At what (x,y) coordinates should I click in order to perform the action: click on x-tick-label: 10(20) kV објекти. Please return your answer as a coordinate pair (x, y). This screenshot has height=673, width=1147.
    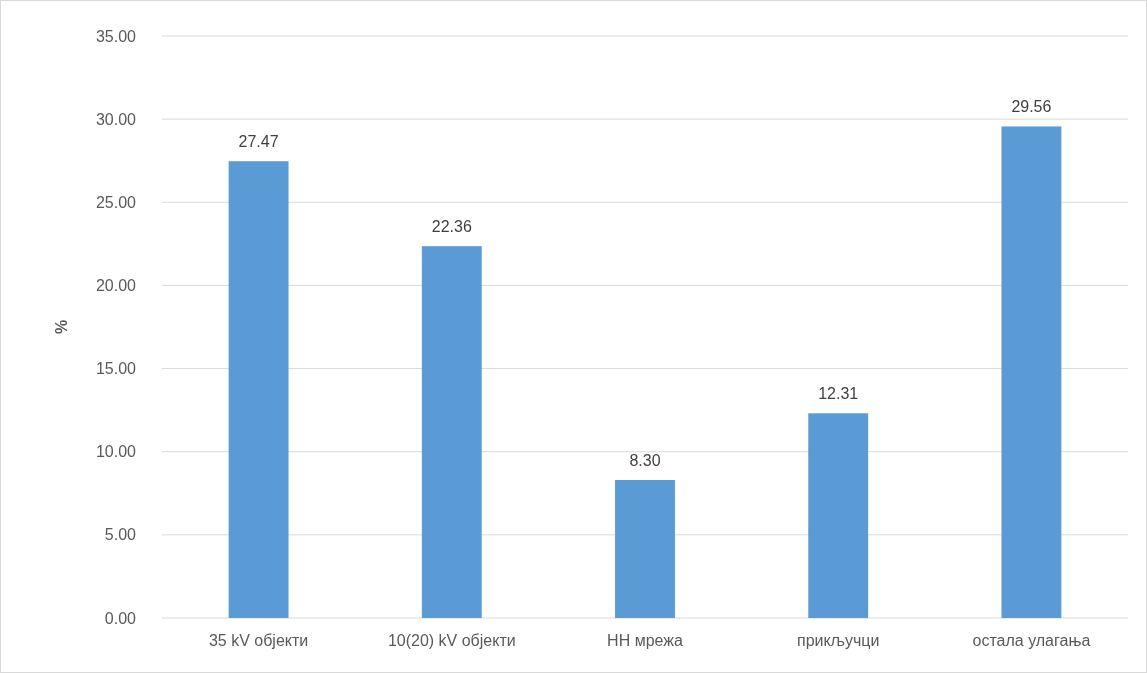
    Looking at the image, I should click on (451, 640).